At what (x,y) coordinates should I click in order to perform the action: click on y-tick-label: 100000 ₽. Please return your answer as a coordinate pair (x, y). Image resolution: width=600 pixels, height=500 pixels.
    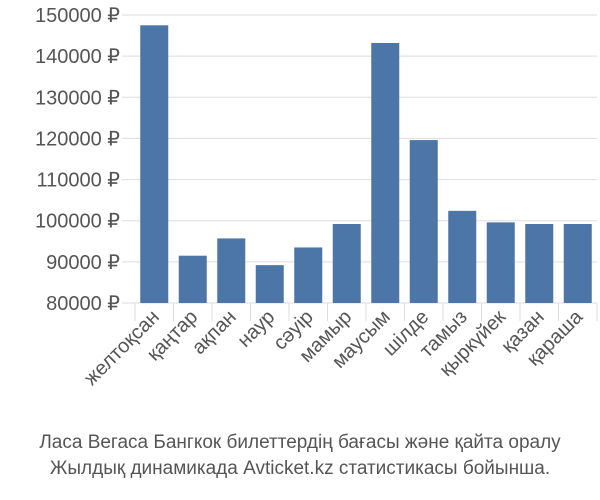
    Looking at the image, I should click on (77, 222).